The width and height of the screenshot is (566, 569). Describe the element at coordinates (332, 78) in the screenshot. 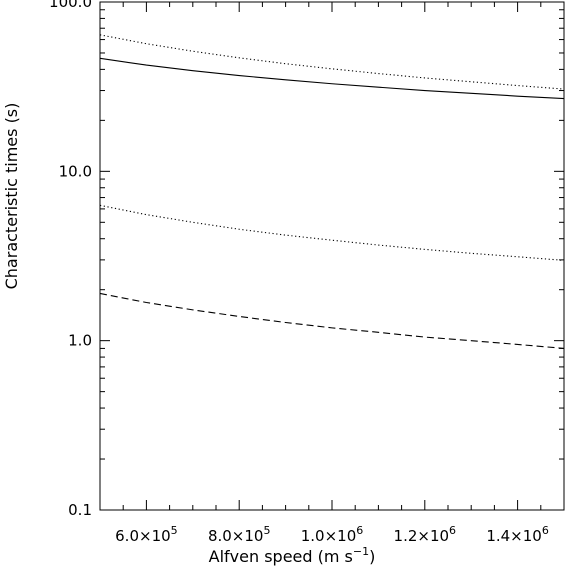

I see `series-line-1-solid` at that location.